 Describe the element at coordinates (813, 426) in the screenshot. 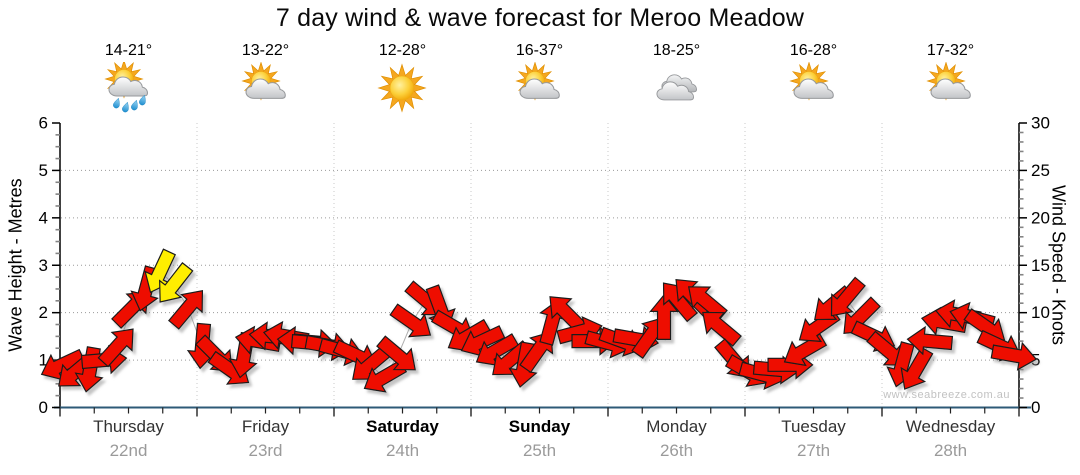

I see `day-label-tuesday: Tuesday` at that location.